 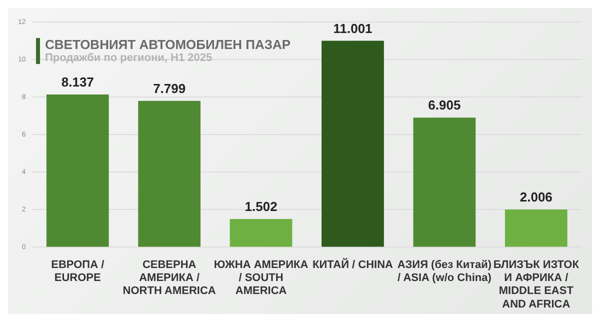 What do you see at coordinates (77, 82) in the screenshot?
I see `data-label: 8.137` at bounding box center [77, 82].